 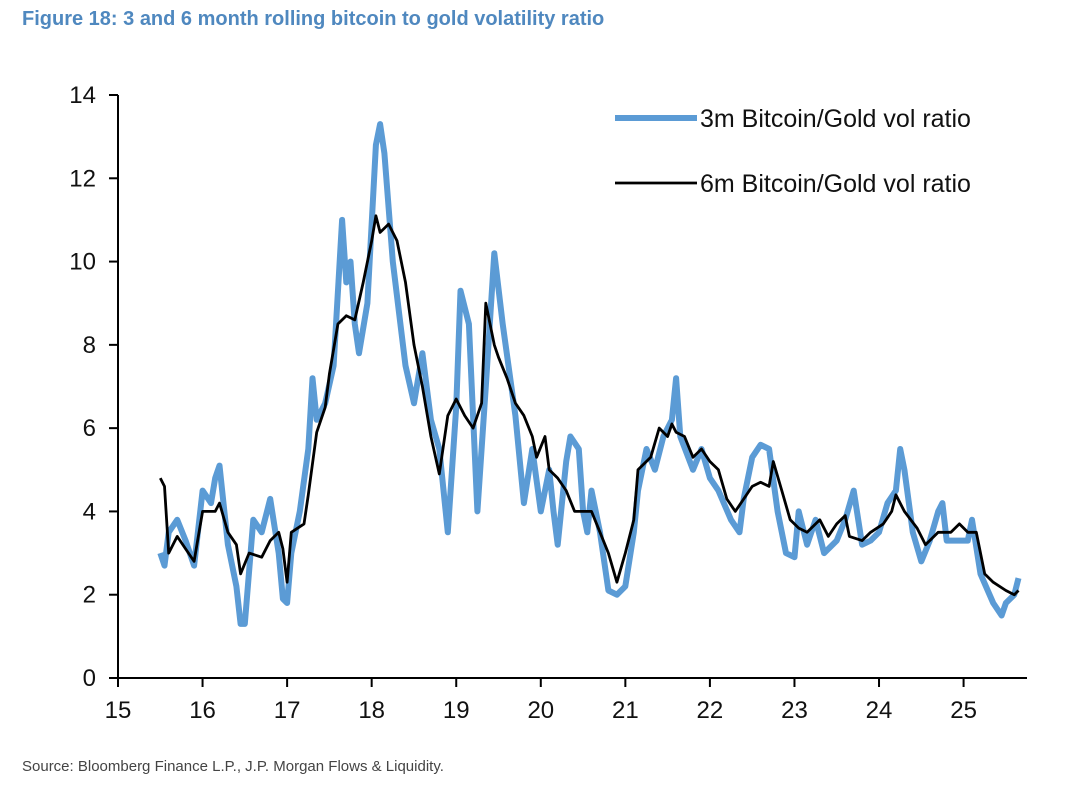 What do you see at coordinates (89, 511) in the screenshot?
I see `y-tick-label: 4` at bounding box center [89, 511].